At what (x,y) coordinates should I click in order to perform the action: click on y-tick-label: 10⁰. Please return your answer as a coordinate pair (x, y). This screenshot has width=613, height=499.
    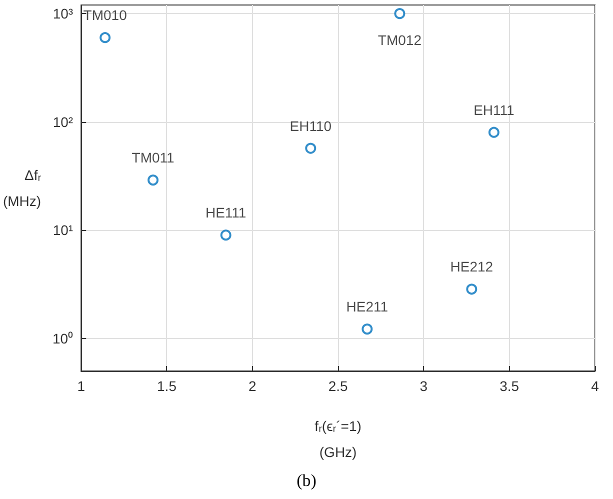
    Looking at the image, I should click on (63, 338).